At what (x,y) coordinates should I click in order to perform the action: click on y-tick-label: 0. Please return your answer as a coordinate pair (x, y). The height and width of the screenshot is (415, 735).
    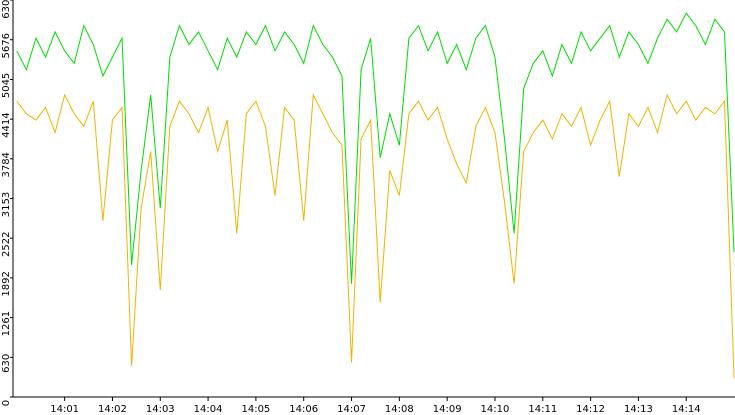
    Looking at the image, I should click on (6, 403).